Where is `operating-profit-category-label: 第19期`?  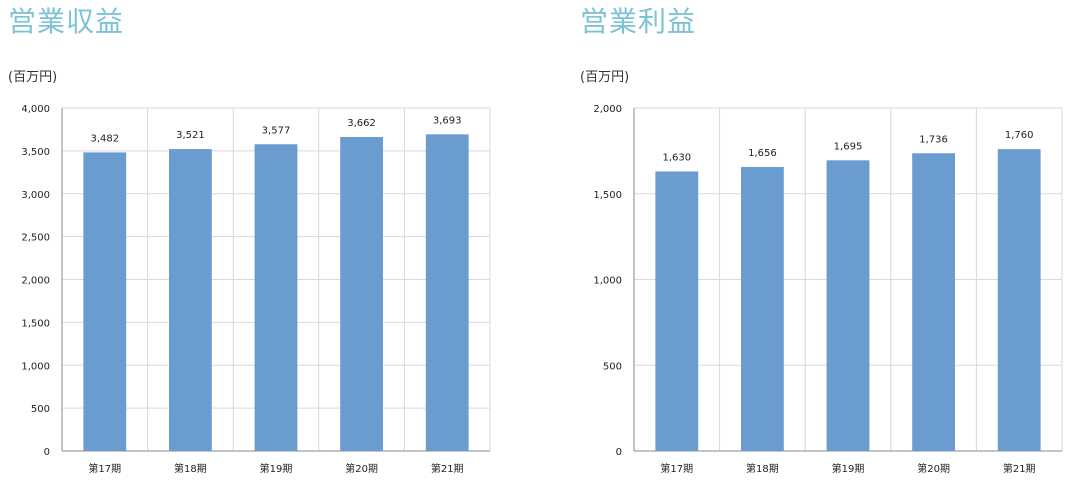
operating-profit-category-label: 第19期 is located at coordinates (848, 468).